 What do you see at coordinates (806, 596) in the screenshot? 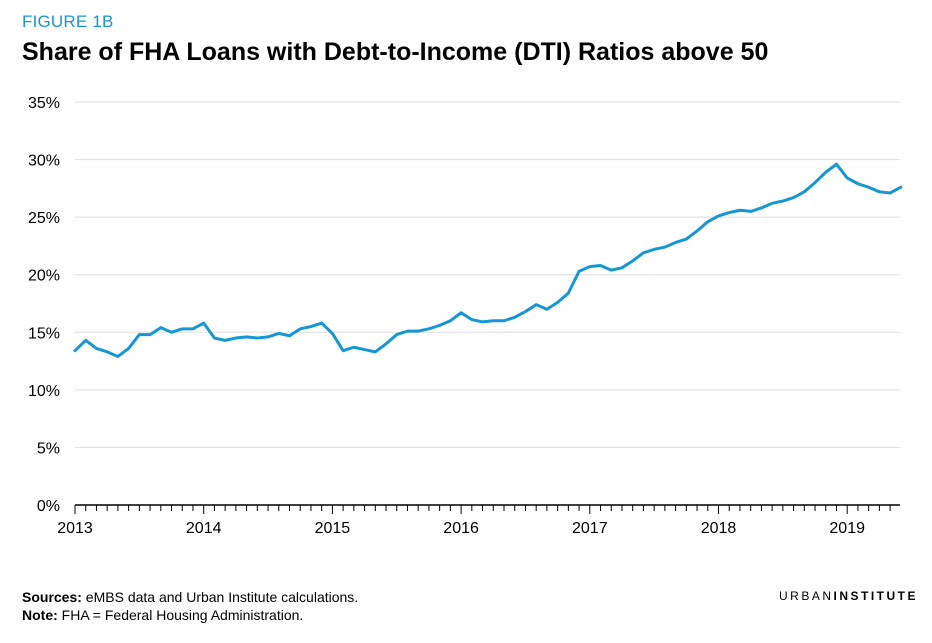
I see `brand-part1: URBAN` at bounding box center [806, 596].